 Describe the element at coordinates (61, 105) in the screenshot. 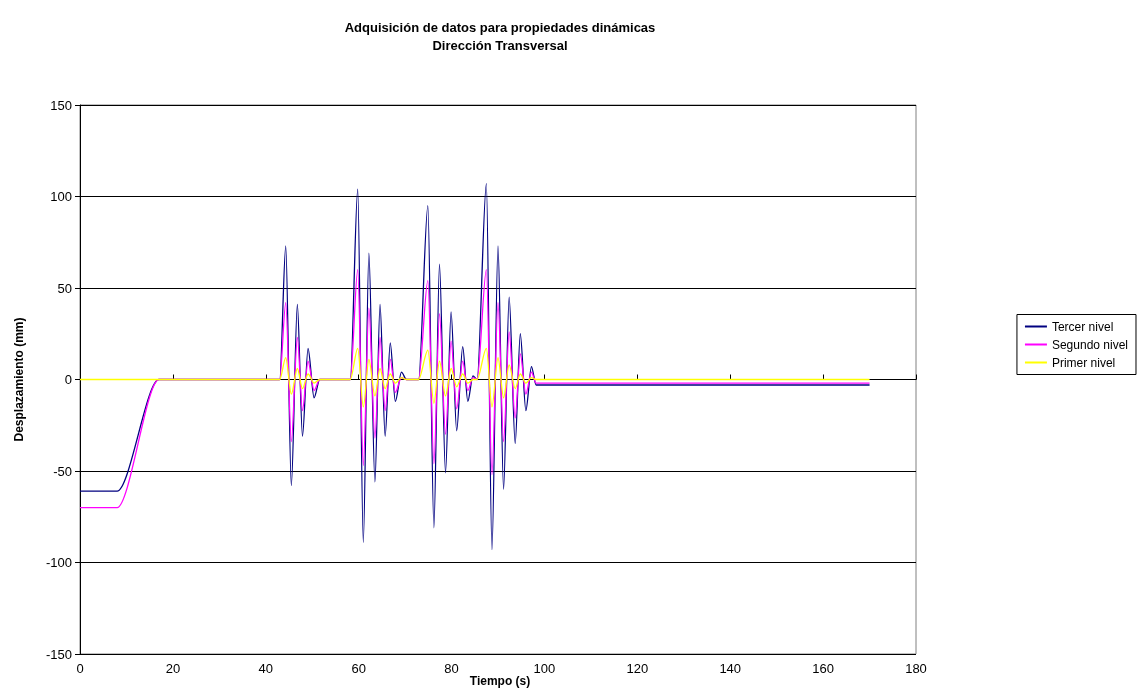

I see `y-tick-label: 150` at that location.